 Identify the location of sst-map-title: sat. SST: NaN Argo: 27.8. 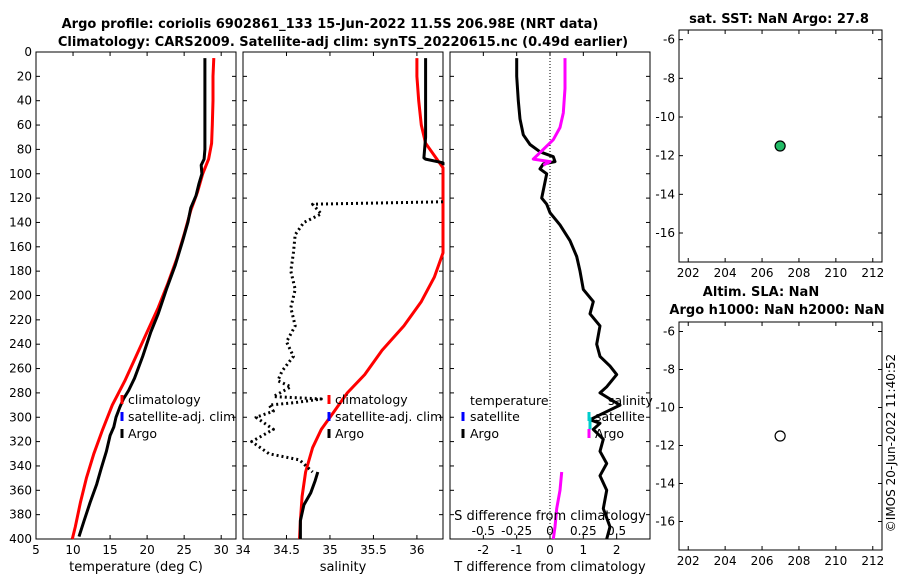
(779, 19).